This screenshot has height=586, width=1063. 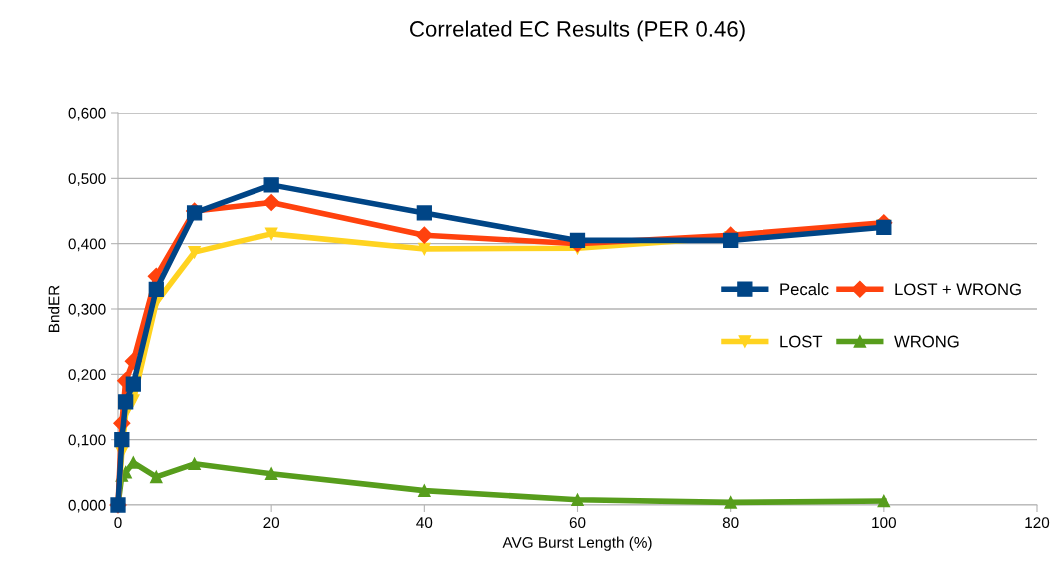 I want to click on legend-label: LOST + WRONG, so click(x=958, y=289).